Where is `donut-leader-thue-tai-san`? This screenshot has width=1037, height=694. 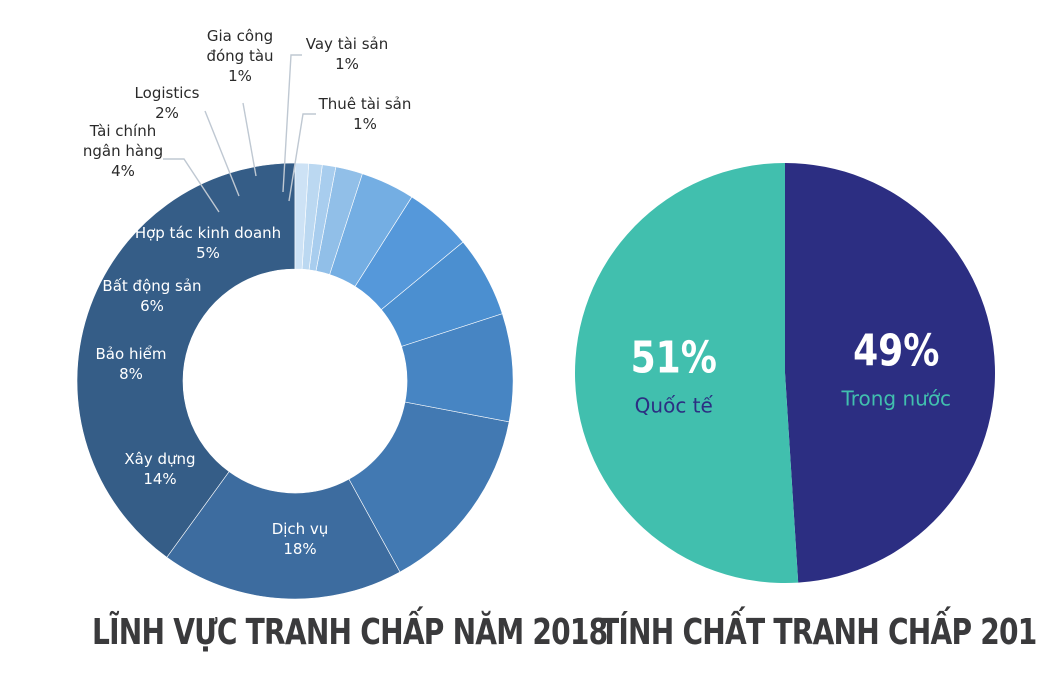 donut-leader-thue-tai-san is located at coordinates (302, 157).